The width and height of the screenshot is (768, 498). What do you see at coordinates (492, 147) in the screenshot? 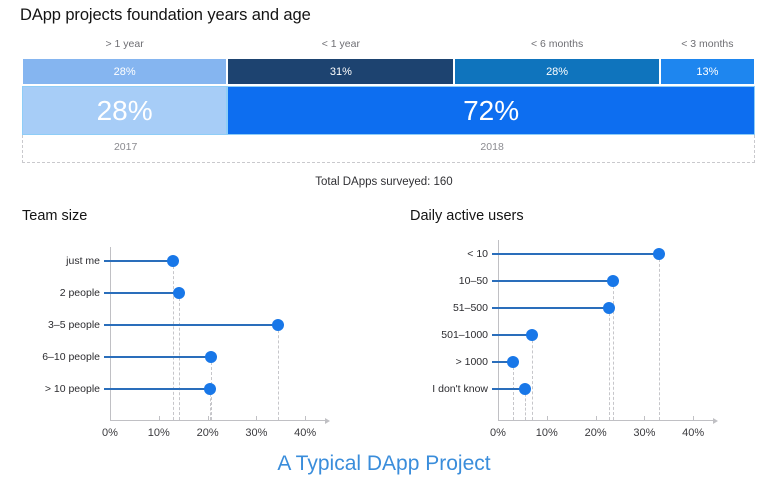
I see `year-label-2018: 2018` at bounding box center [492, 147].